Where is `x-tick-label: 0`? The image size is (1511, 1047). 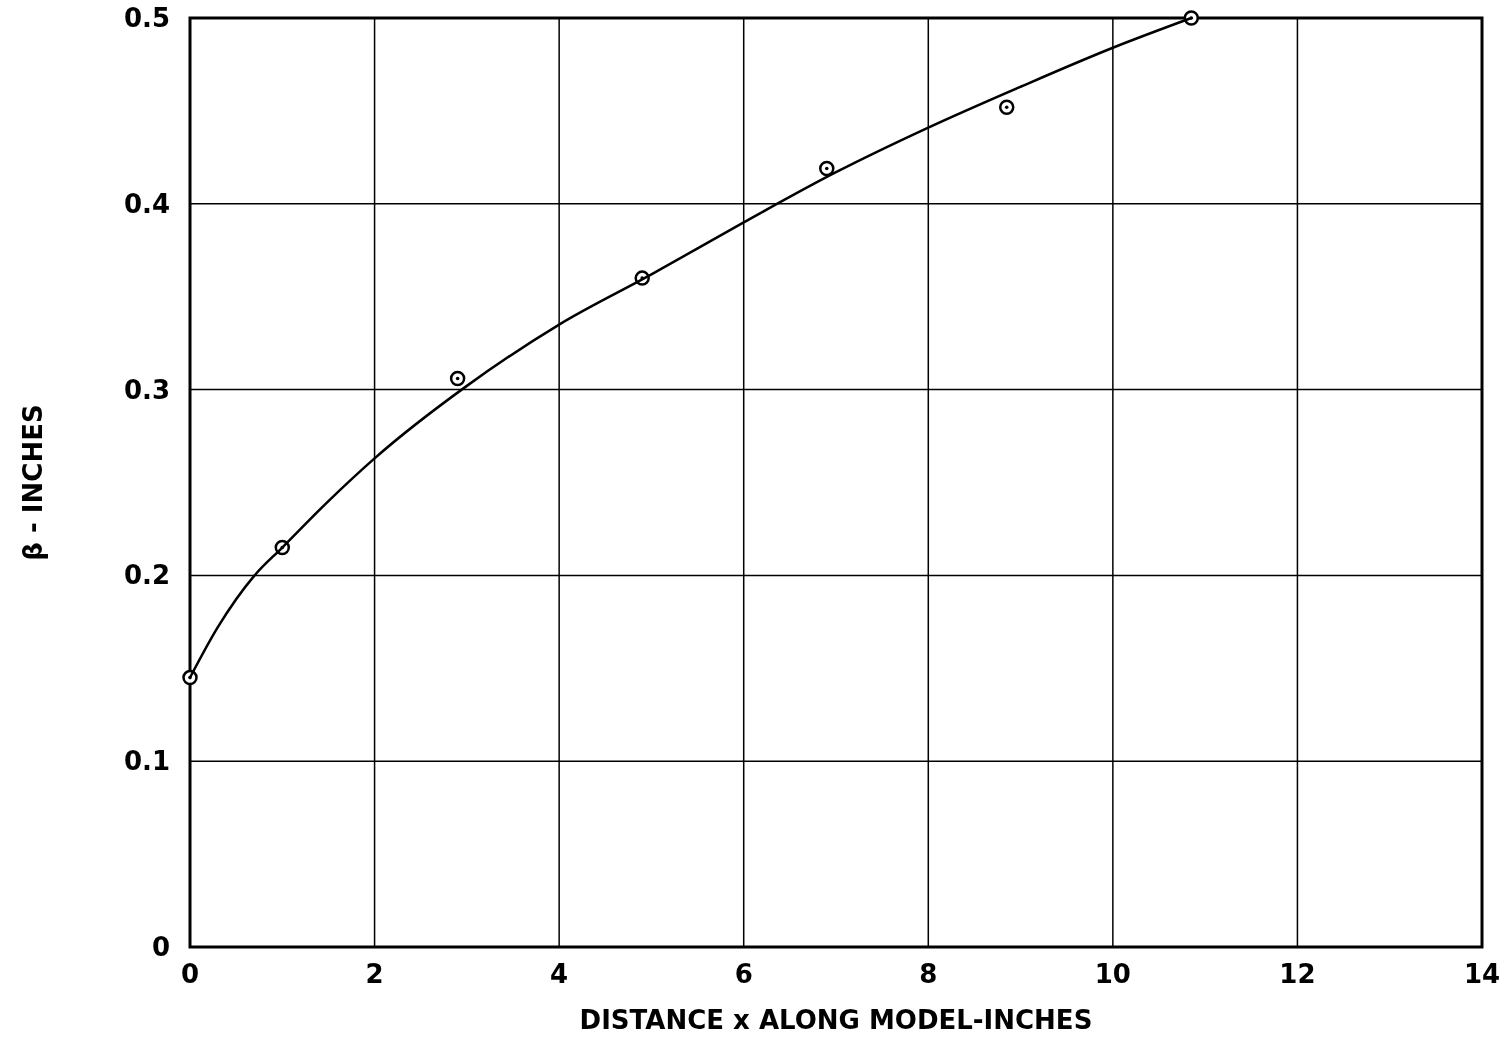
x-tick-label: 0 is located at coordinates (190, 974).